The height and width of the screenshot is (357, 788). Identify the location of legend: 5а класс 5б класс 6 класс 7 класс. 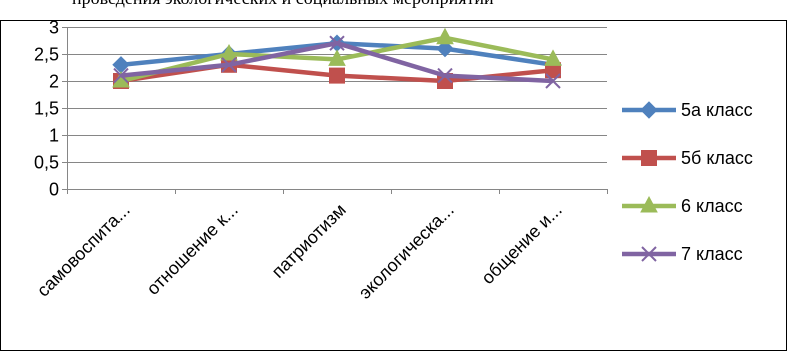
(687, 182).